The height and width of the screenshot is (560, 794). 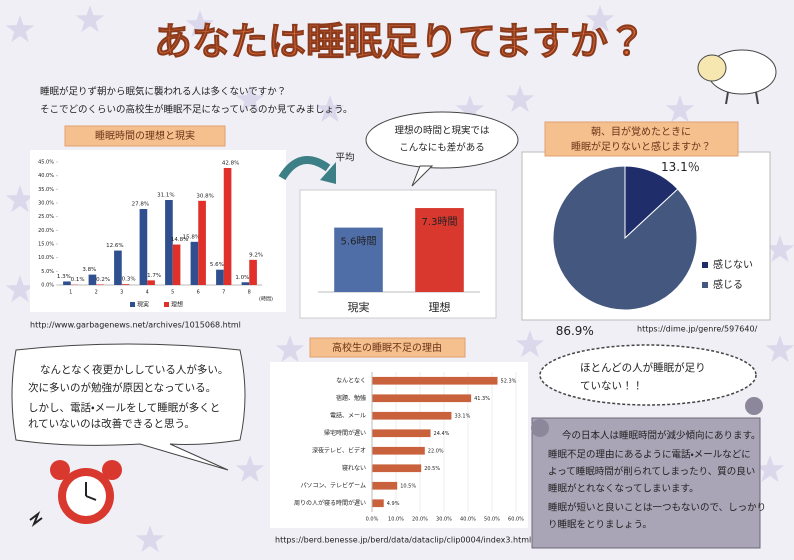 I want to click on scroll, so click(x=646, y=483).